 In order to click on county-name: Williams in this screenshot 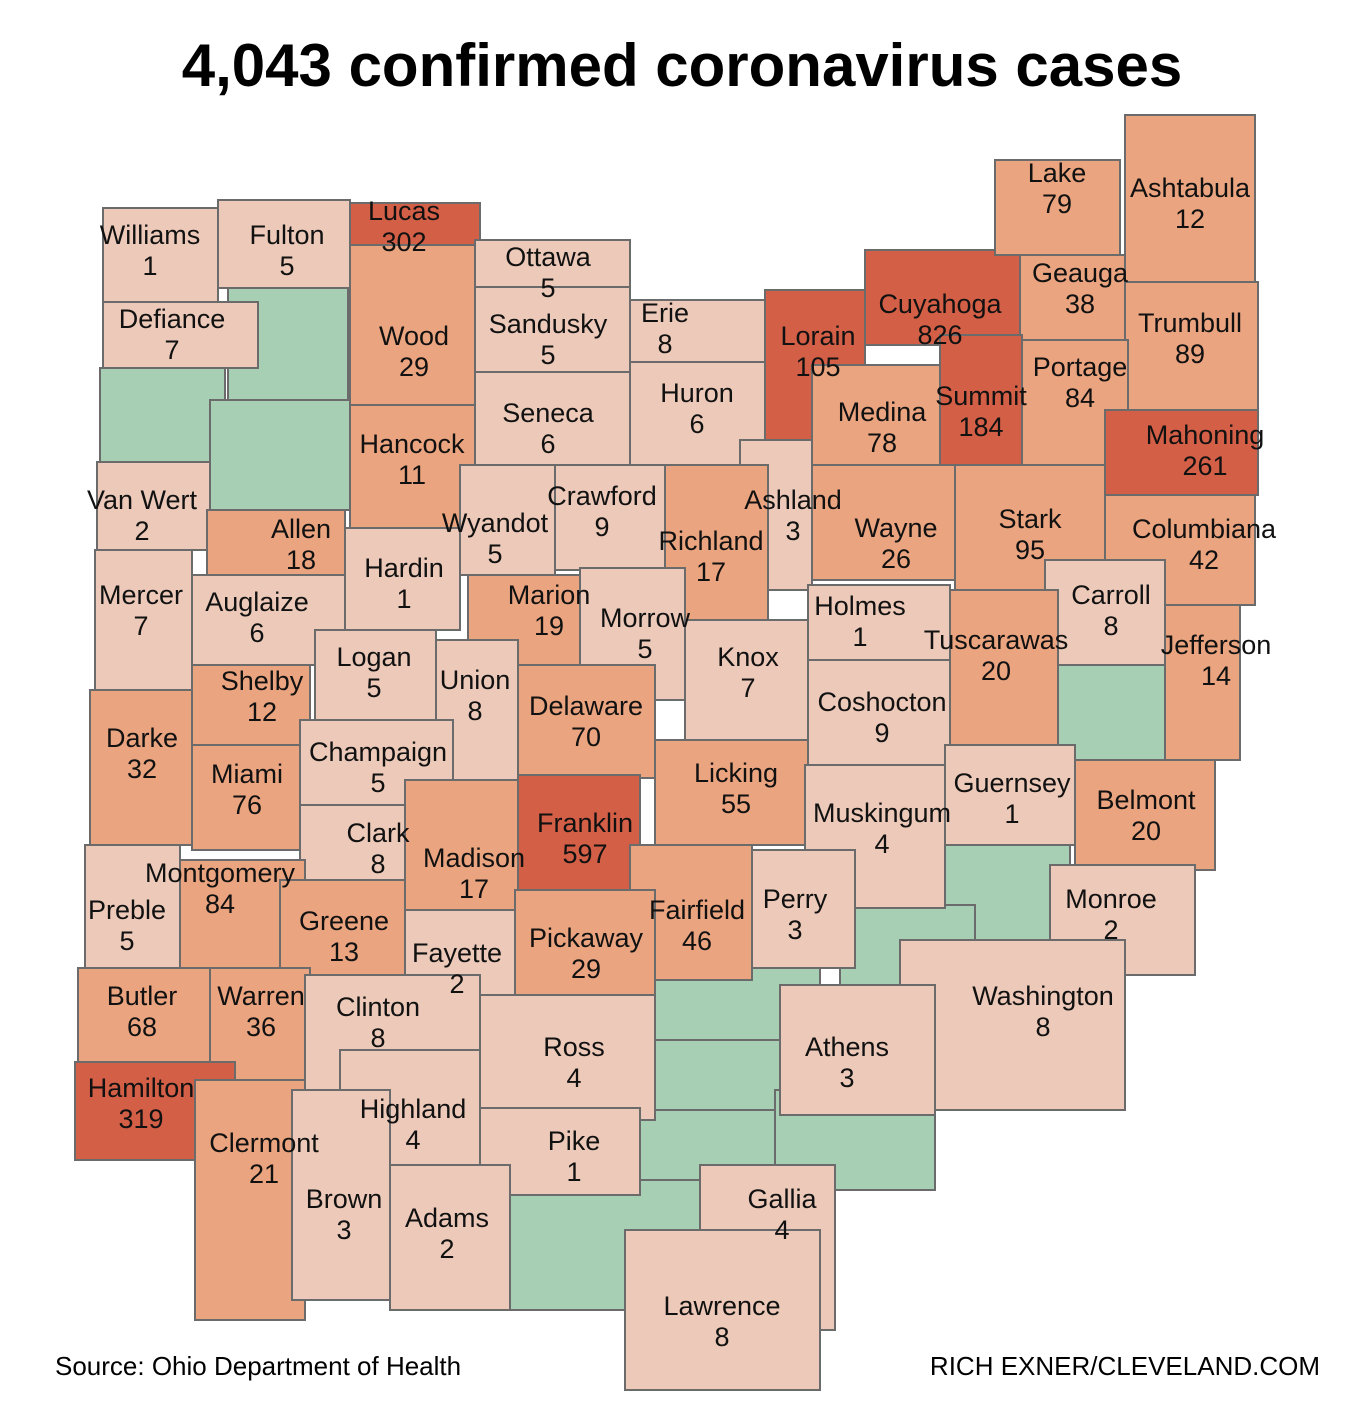, I will do `click(150, 235)`.